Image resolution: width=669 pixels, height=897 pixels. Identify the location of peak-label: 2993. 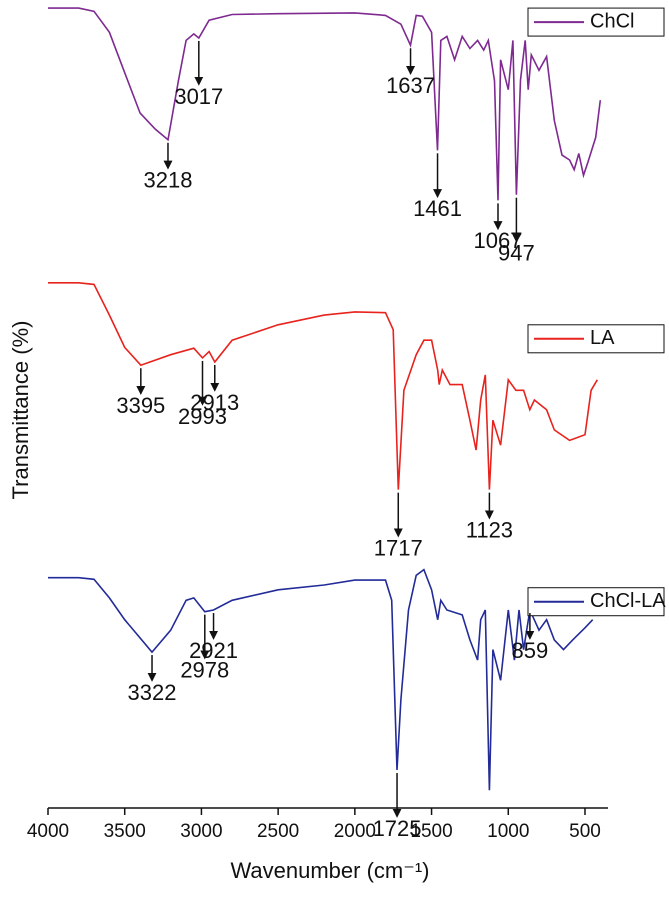
(202, 416).